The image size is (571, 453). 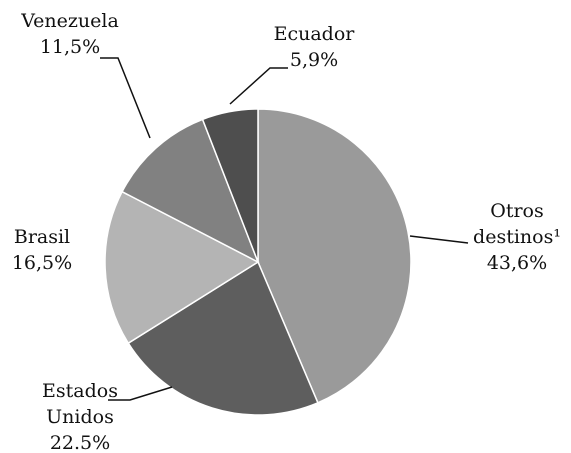 I want to click on value-label: 43,6%, so click(x=517, y=263).